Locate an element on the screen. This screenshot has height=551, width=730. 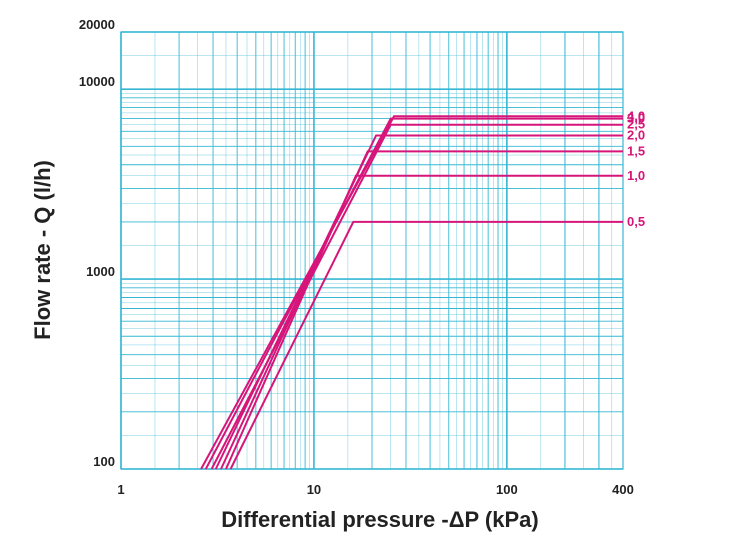
series-label-4-0: 4,0 is located at coordinates (636, 115).